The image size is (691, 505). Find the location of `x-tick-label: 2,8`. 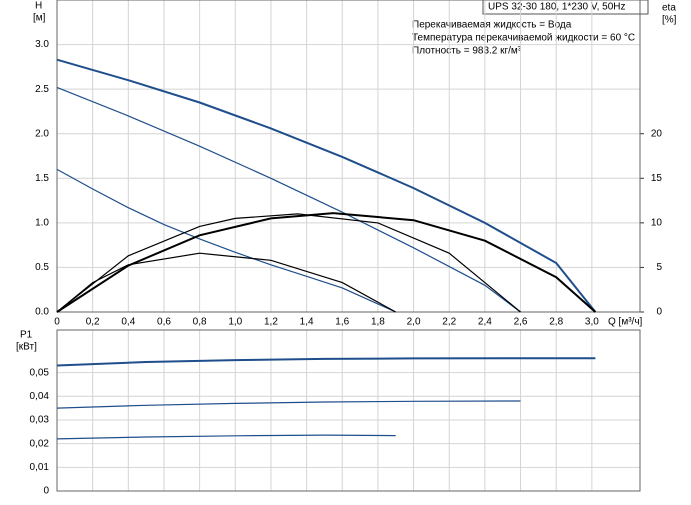

x-tick-label: 2,8 is located at coordinates (556, 322).